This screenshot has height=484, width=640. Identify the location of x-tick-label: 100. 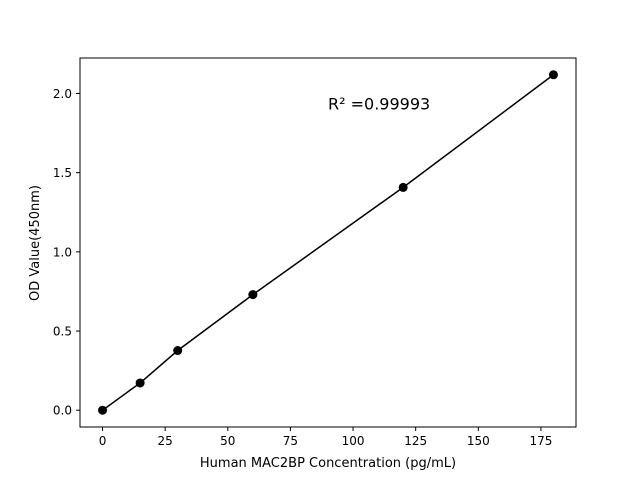
(353, 441).